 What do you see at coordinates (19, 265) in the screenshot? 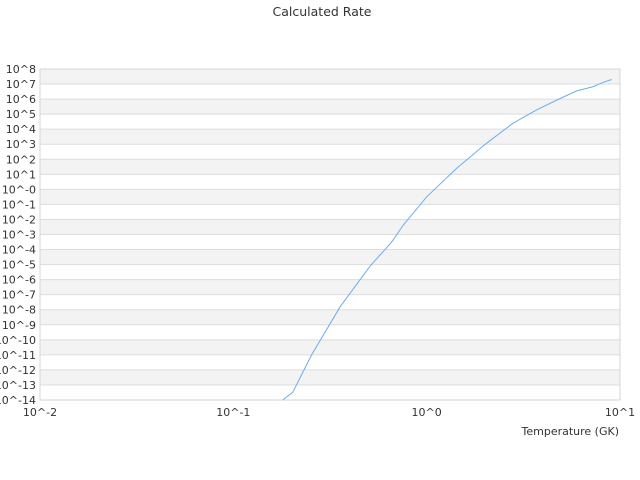
I see `y-tick-label: 10^-5` at bounding box center [19, 265].